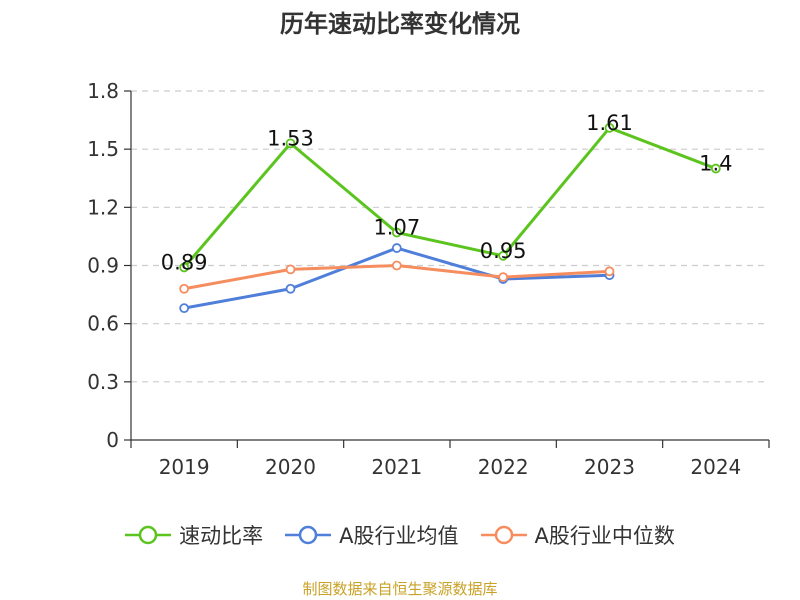 The width and height of the screenshot is (800, 600). What do you see at coordinates (184, 467) in the screenshot?
I see `x-tick-label: 2019` at bounding box center [184, 467].